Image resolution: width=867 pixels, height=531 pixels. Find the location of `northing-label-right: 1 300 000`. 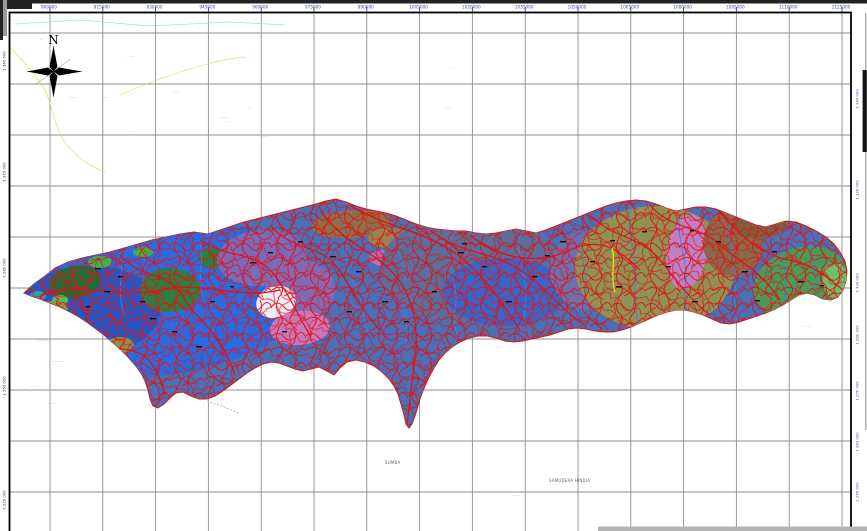

northing-label-right: 1 300 000 is located at coordinates (857, 283).